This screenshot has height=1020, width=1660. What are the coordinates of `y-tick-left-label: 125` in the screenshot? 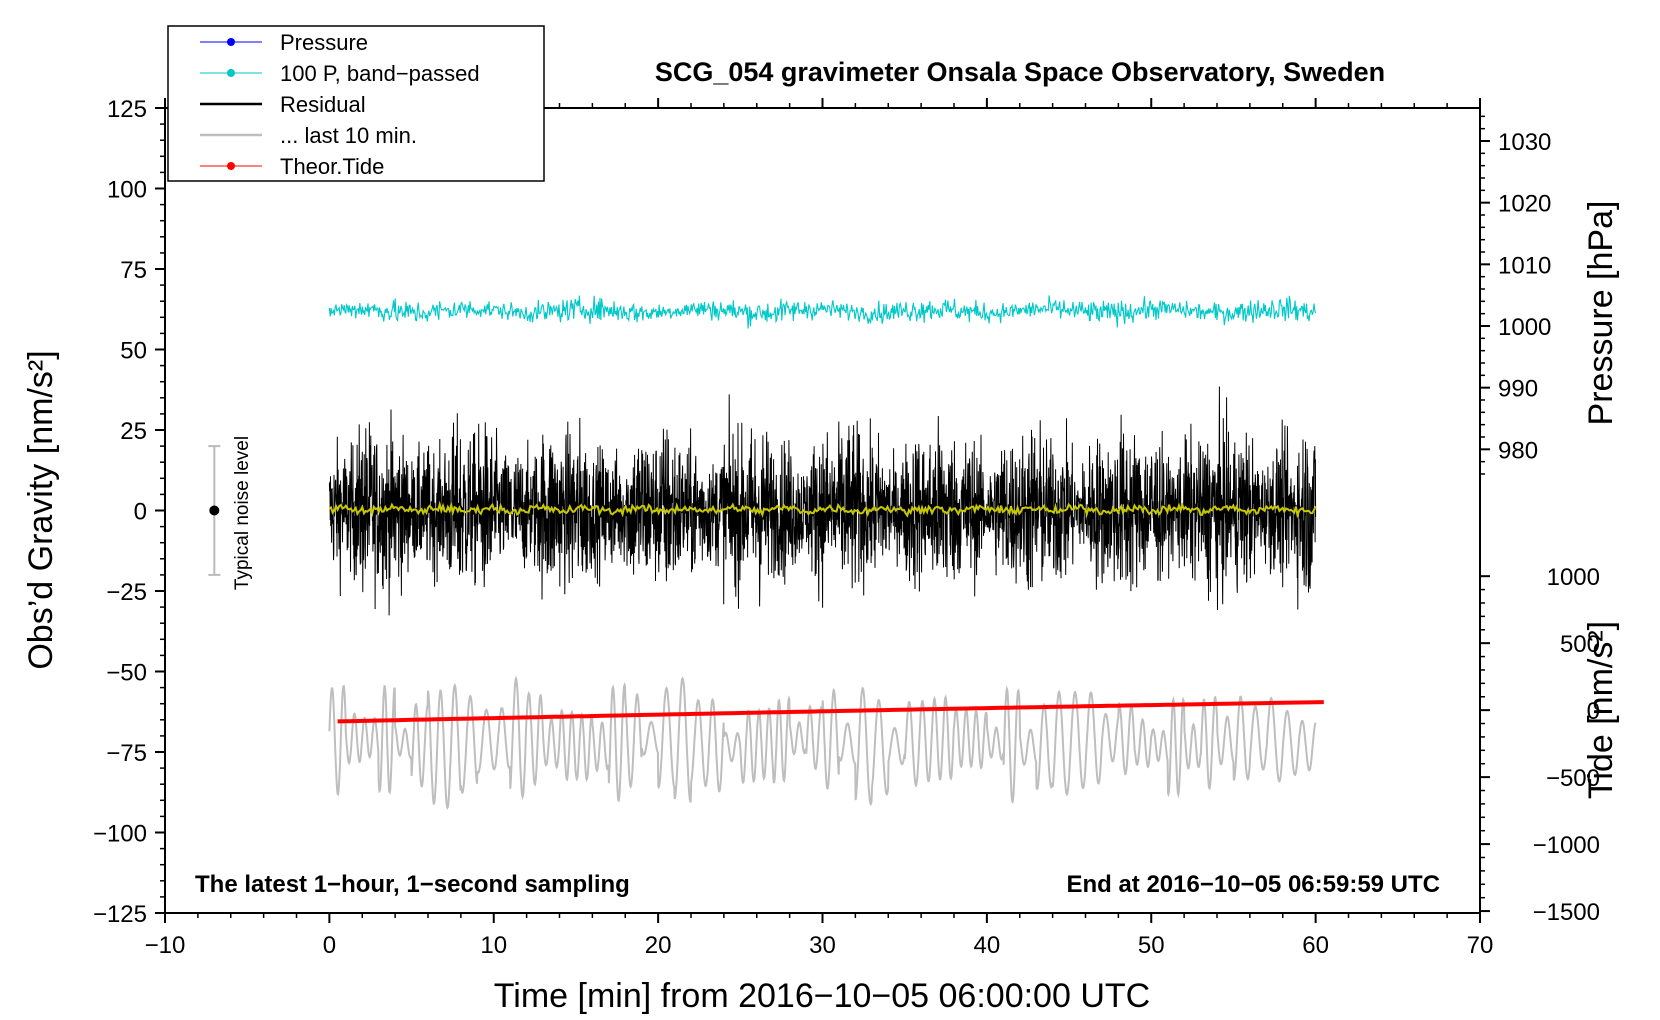 It's located at (127, 109).